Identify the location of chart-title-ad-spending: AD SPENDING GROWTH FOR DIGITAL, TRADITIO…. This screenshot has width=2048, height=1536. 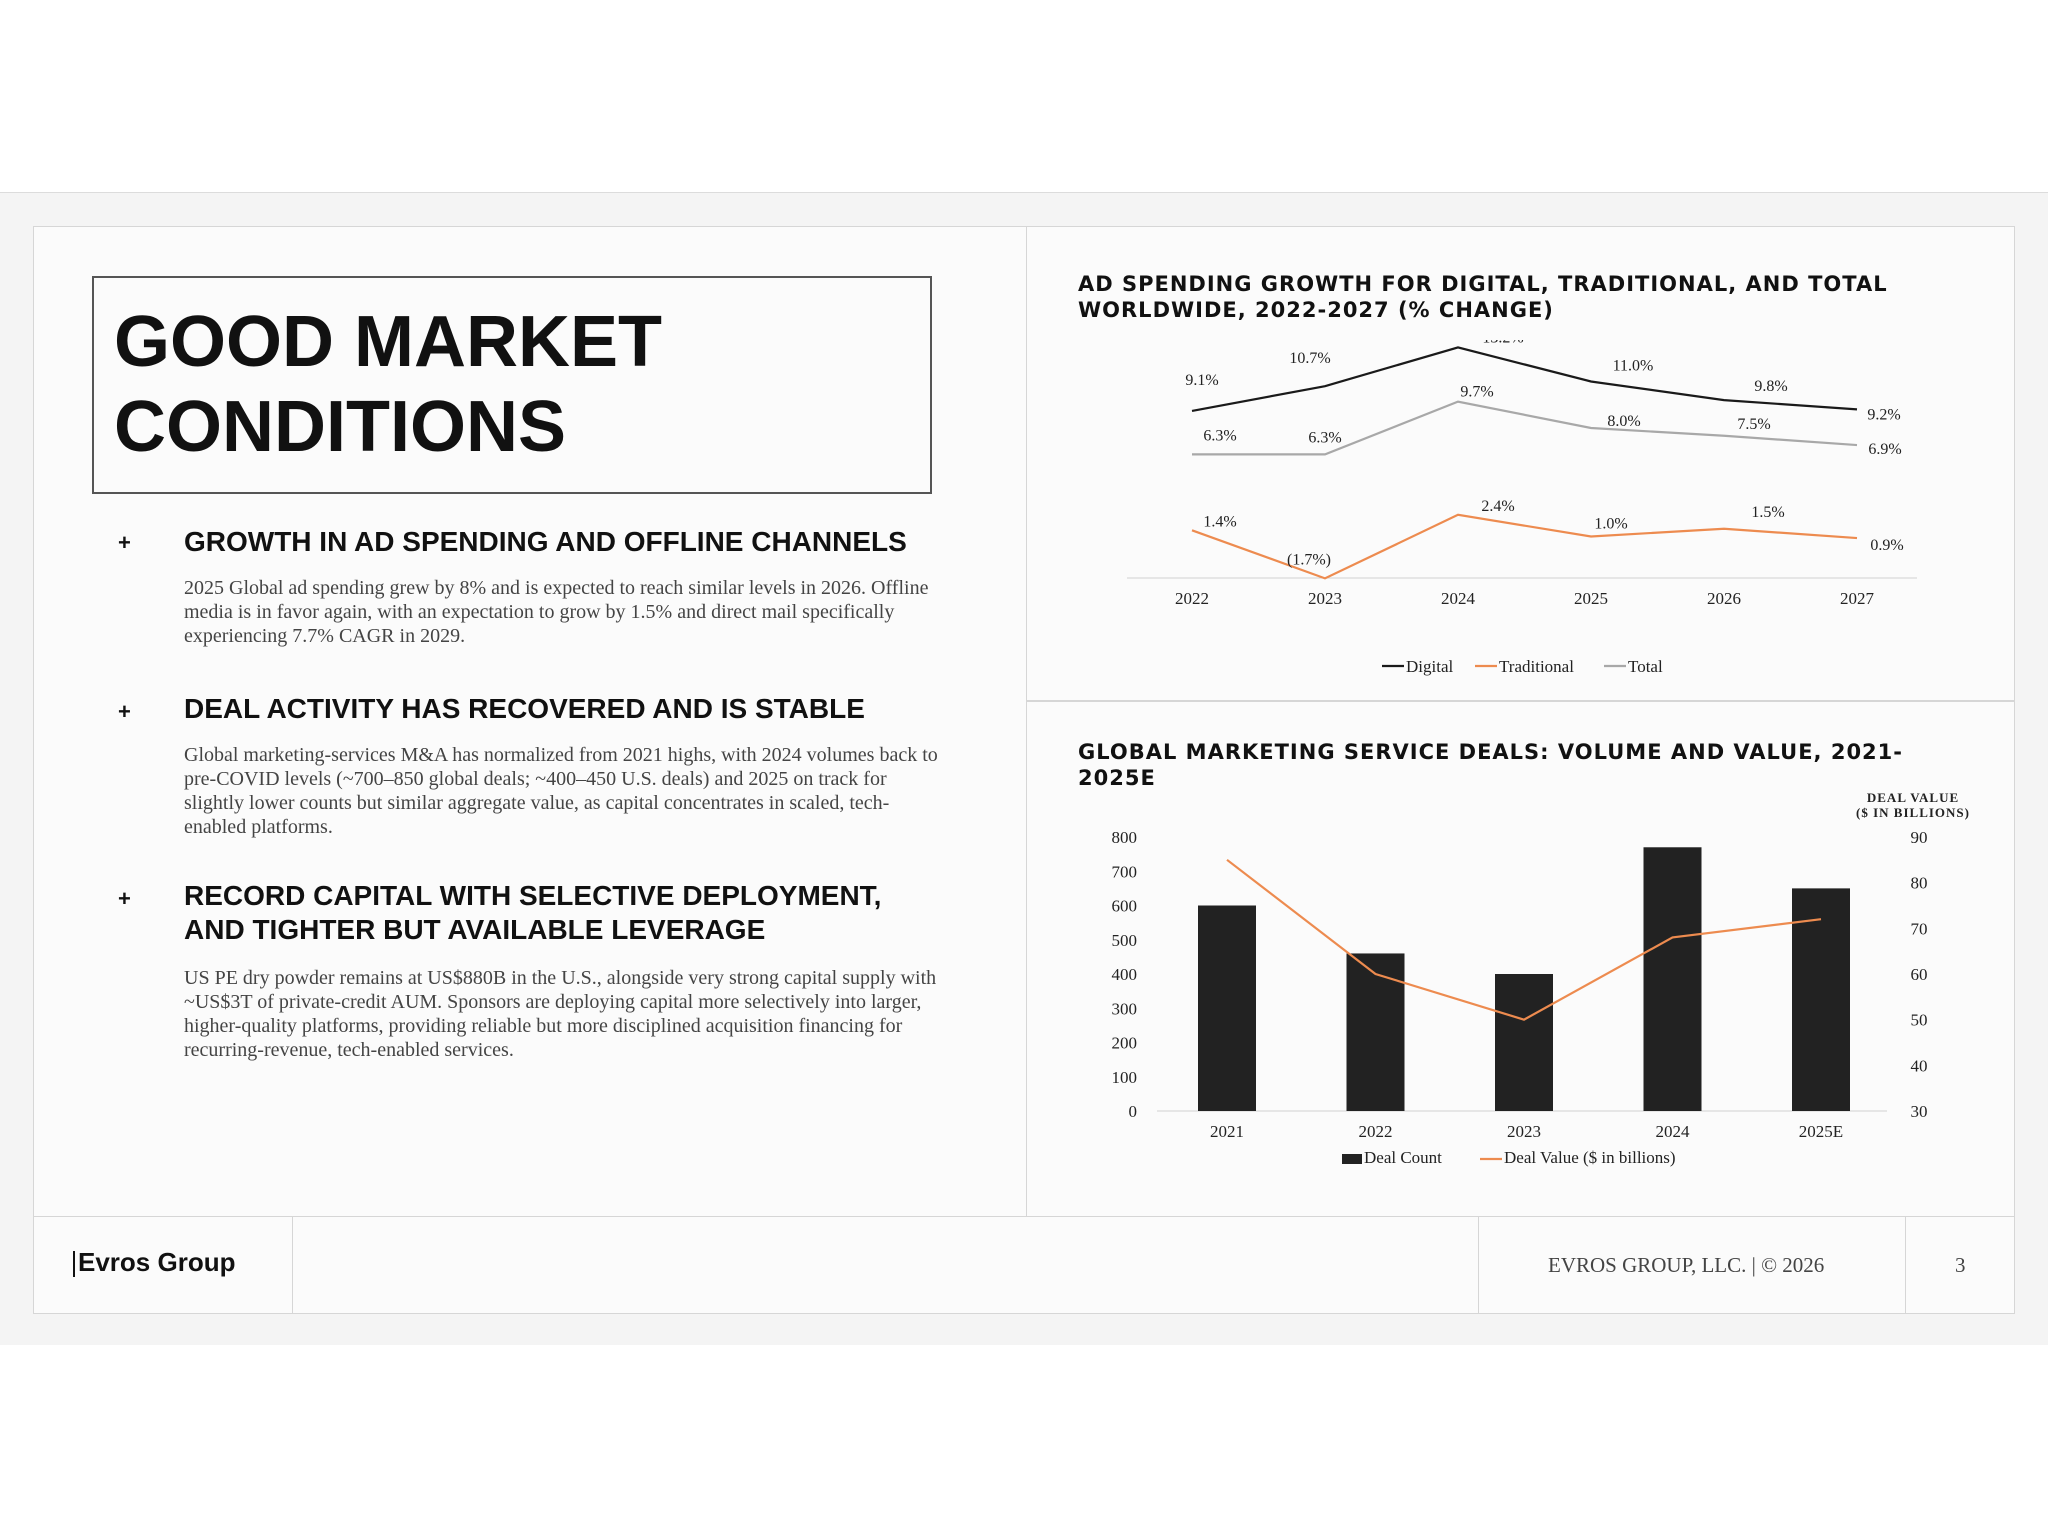
(1483, 297).